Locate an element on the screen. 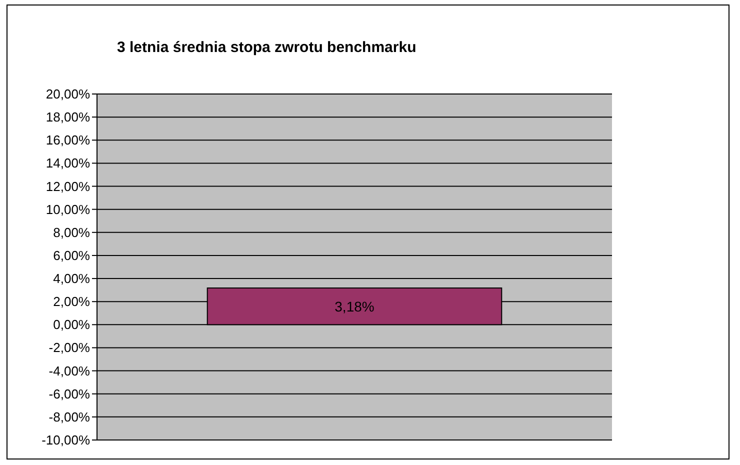  y-tick-label: -6,00% is located at coordinates (69, 394).